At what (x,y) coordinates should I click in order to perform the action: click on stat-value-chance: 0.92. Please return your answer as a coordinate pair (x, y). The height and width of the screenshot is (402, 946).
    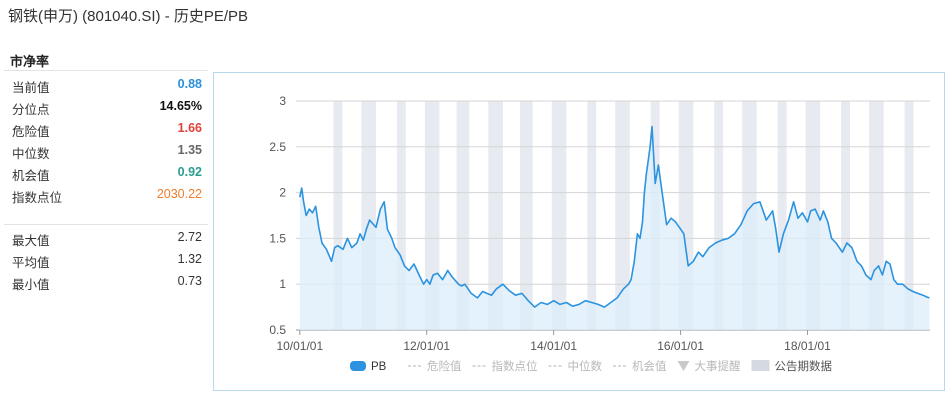
    Looking at the image, I should click on (189, 172).